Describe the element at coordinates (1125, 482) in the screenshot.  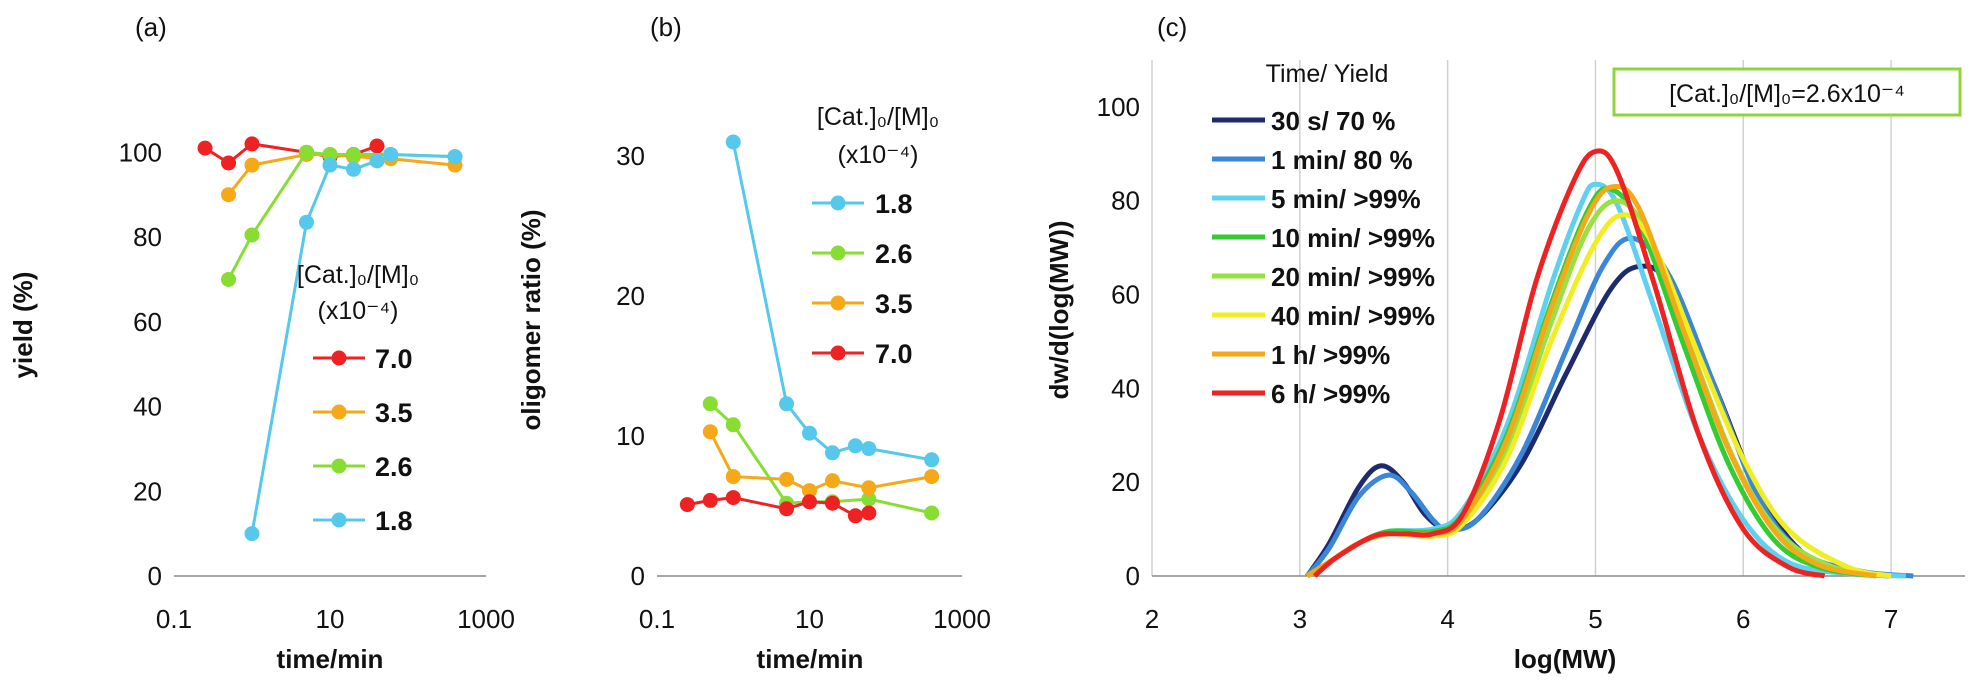
I see `panel-c-y-tick-label: 20` at that location.